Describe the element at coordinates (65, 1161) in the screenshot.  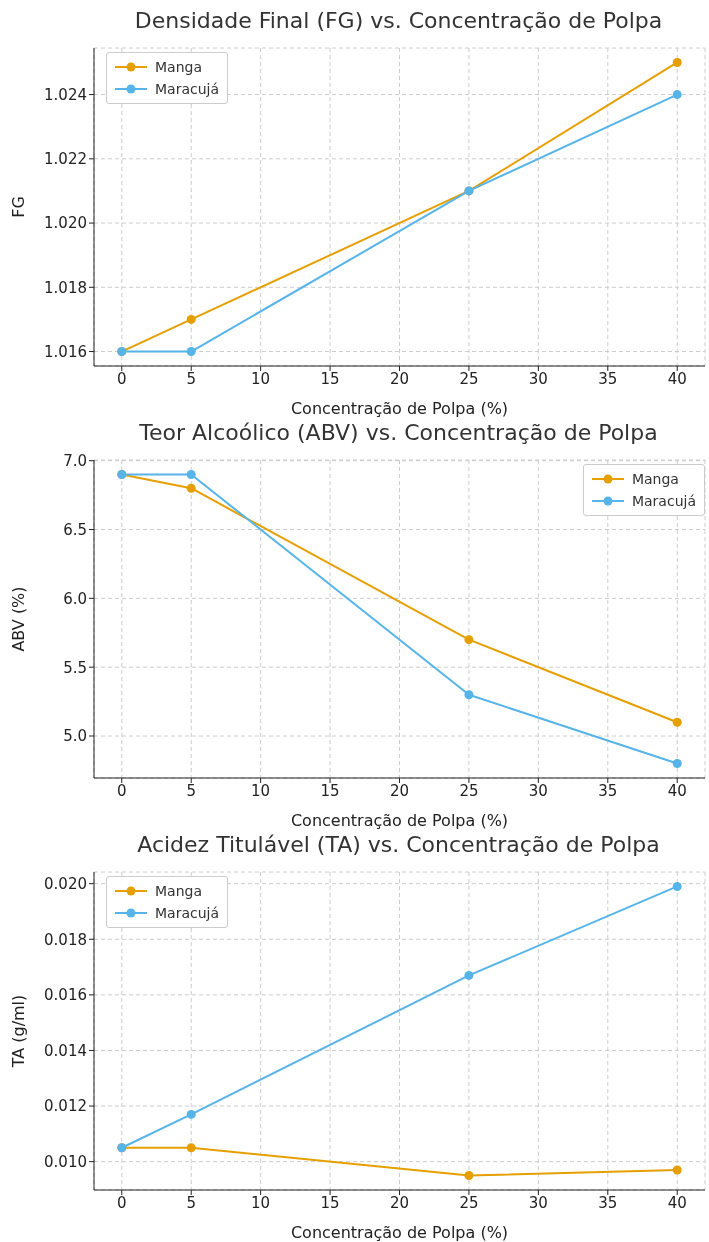
I see `y-tick-label: 0.010` at that location.